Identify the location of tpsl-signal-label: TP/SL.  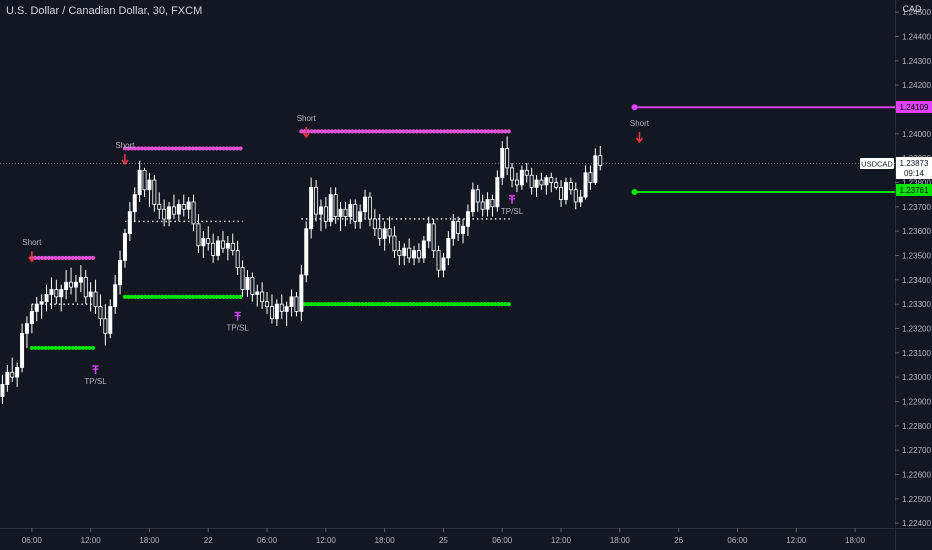
(512, 211).